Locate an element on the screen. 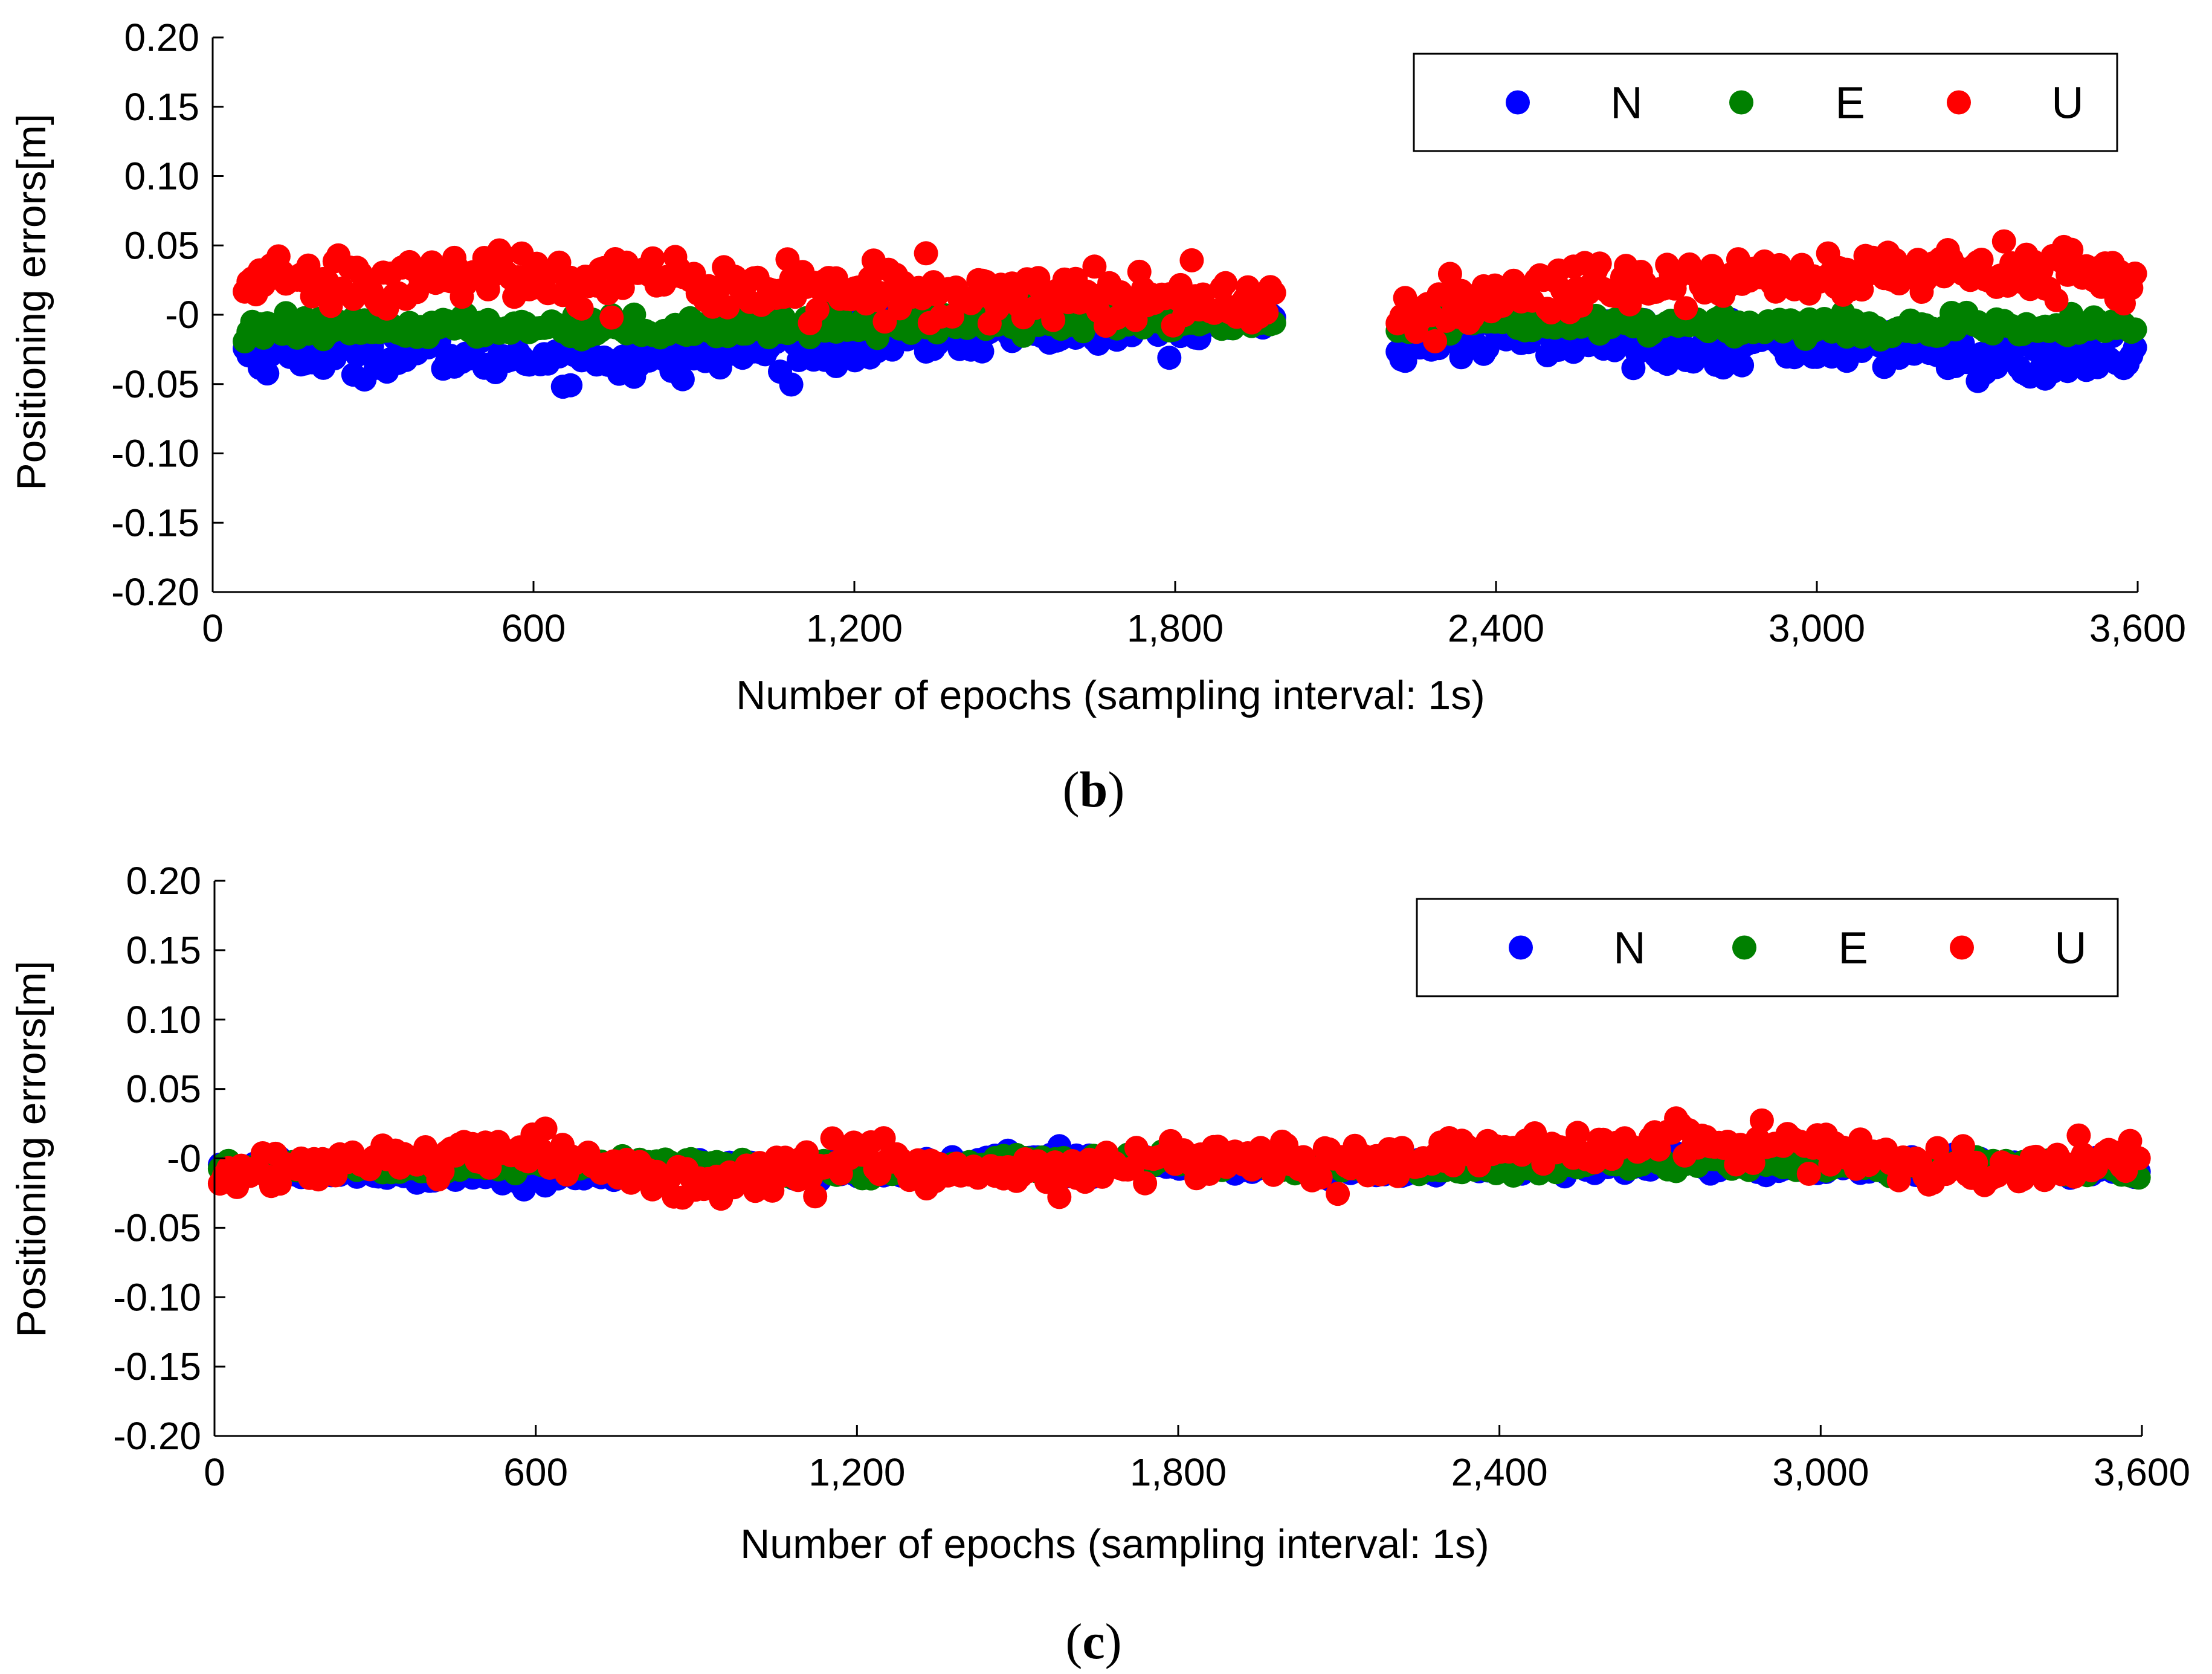 This screenshot has width=2212, height=1674. plot-area-c is located at coordinates (1179, 1158).